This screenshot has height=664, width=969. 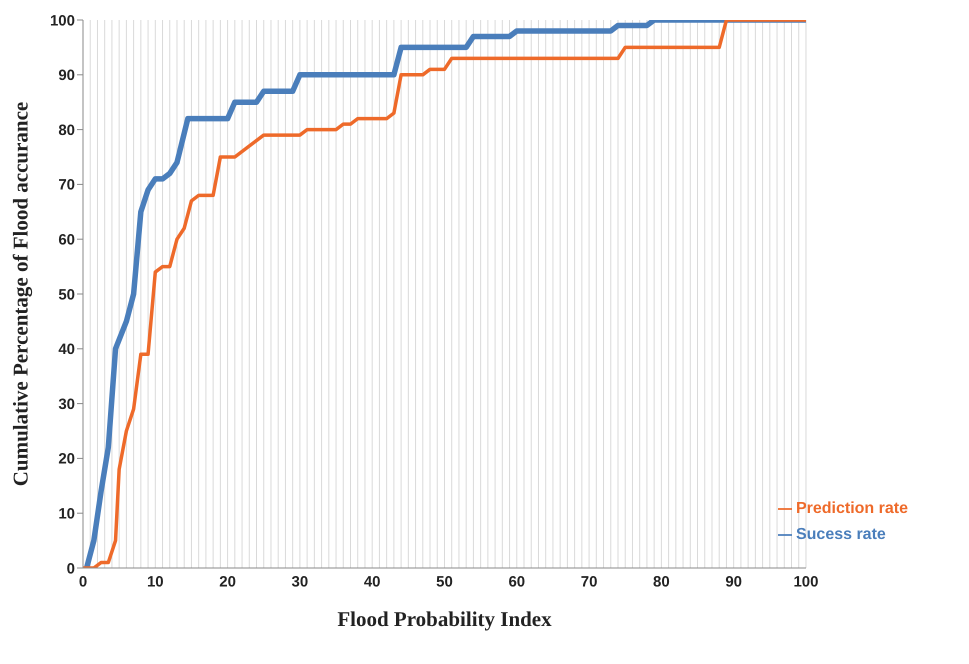 What do you see at coordinates (62, 21) in the screenshot?
I see `y-tick-label: 100` at bounding box center [62, 21].